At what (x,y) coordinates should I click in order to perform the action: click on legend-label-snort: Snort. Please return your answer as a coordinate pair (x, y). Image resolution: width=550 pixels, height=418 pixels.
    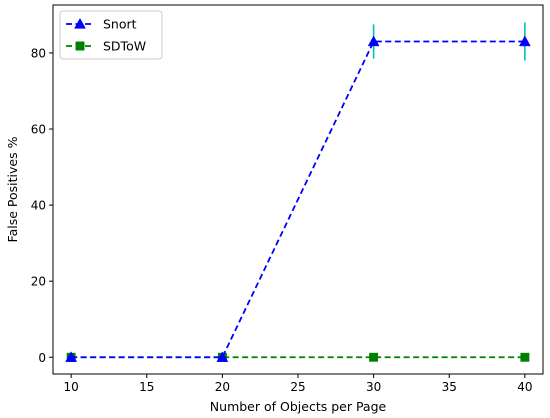
    Looking at the image, I should click on (120, 24).